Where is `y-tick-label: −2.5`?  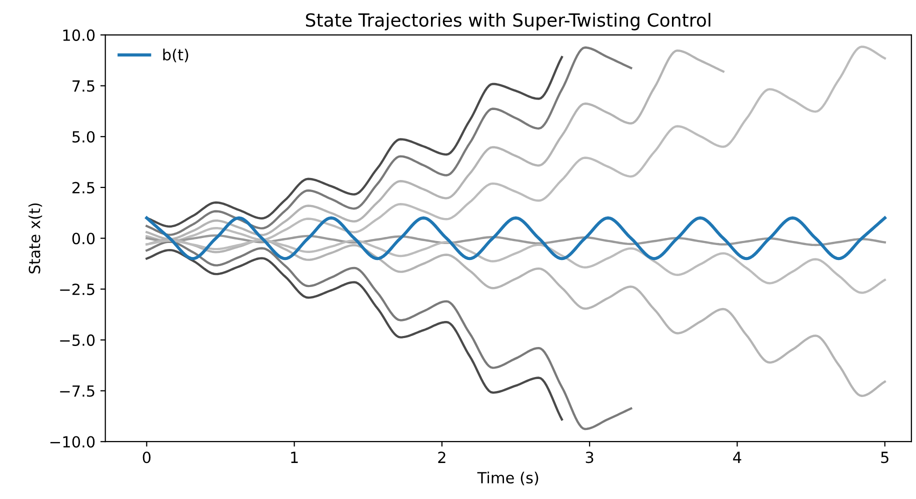 y-tick-label: −2.5 is located at coordinates (77, 290).